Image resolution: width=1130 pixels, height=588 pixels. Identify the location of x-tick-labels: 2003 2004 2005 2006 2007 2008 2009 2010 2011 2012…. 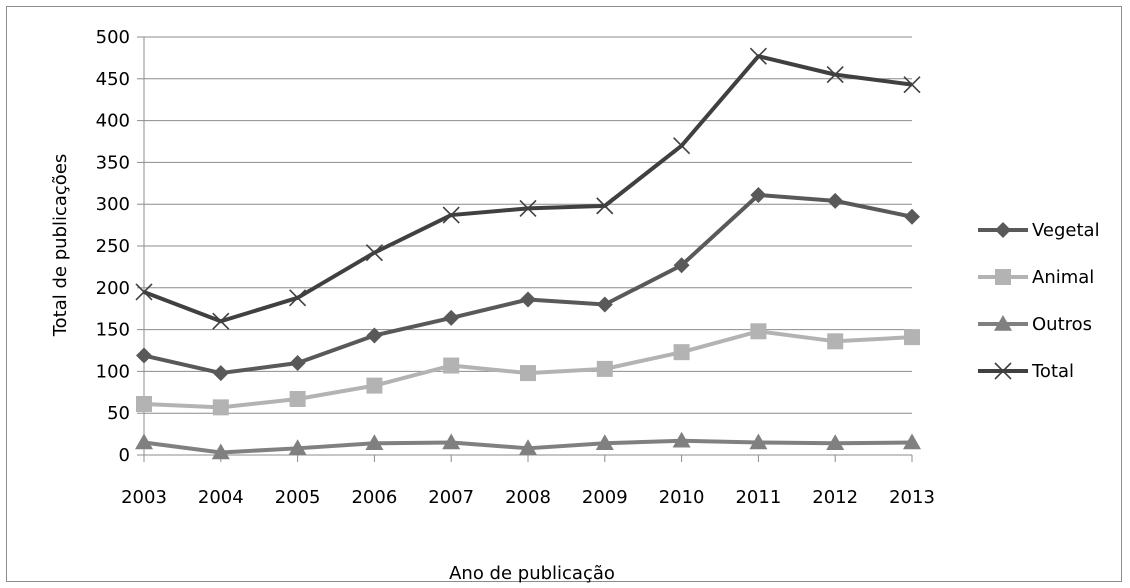
(528, 497).